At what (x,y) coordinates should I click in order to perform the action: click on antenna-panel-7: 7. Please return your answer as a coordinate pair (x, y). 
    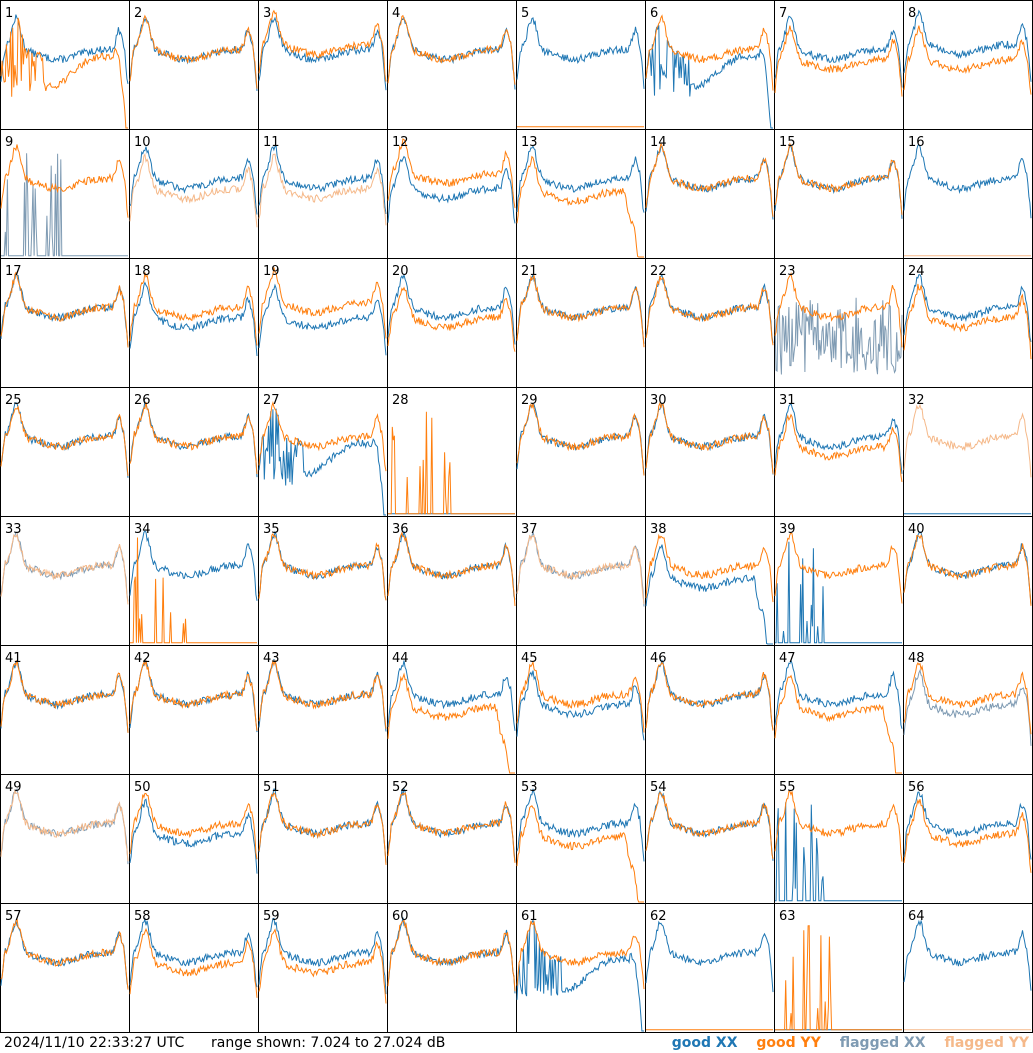
    Looking at the image, I should click on (839, 65).